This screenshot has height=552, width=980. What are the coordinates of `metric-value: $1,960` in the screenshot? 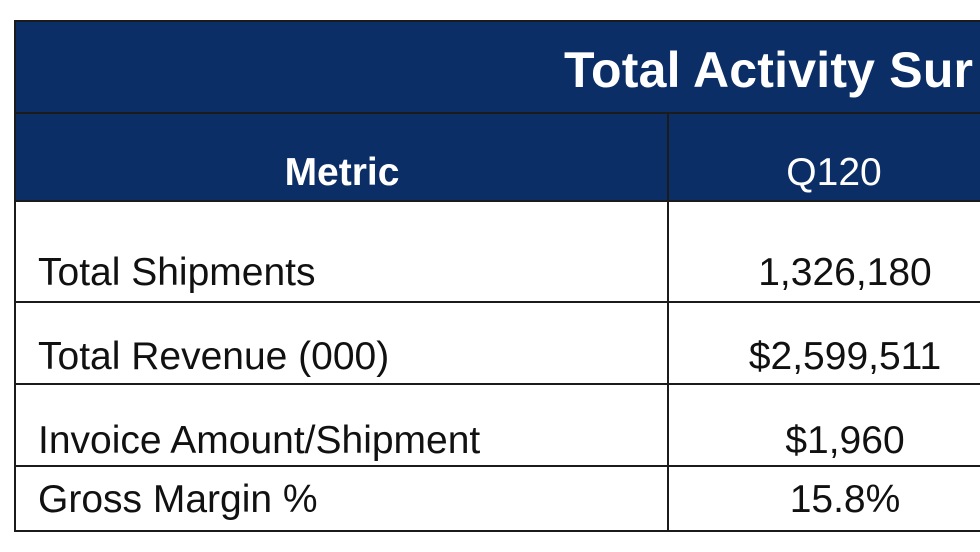 It's located at (845, 440).